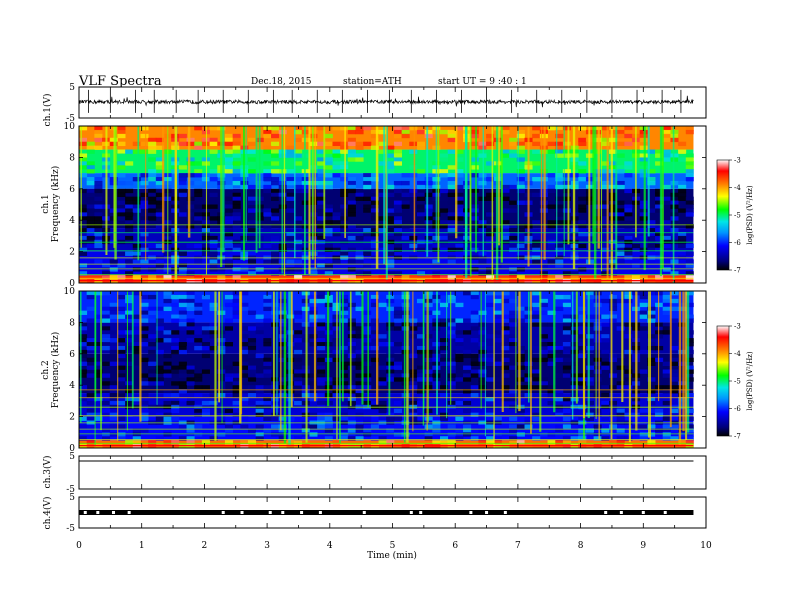  What do you see at coordinates (72, 158) in the screenshot?
I see `ch1-spec-ytick-label: 8` at bounding box center [72, 158].